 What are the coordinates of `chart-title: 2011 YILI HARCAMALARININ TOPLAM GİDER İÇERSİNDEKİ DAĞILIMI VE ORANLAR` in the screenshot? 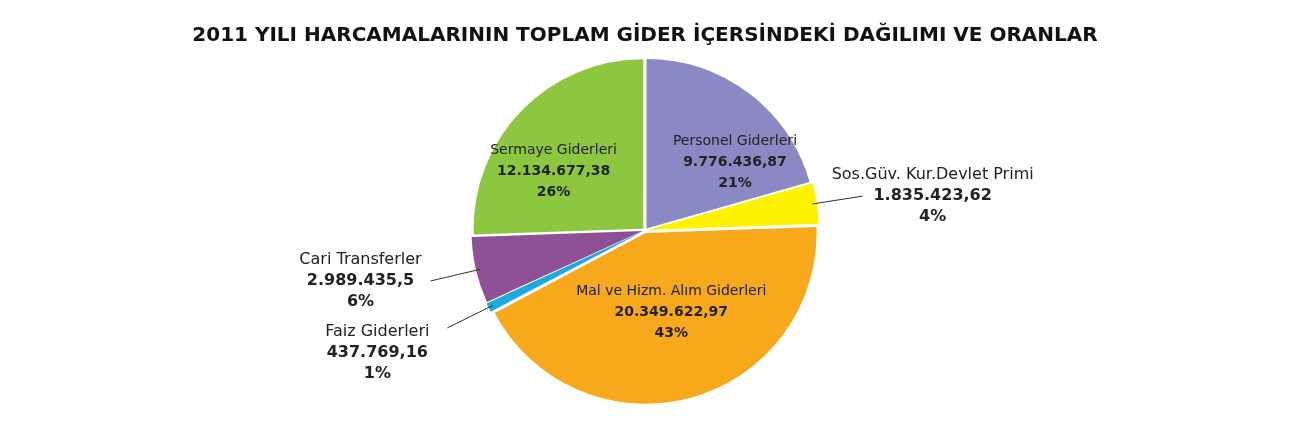 It's located at (645, 34).